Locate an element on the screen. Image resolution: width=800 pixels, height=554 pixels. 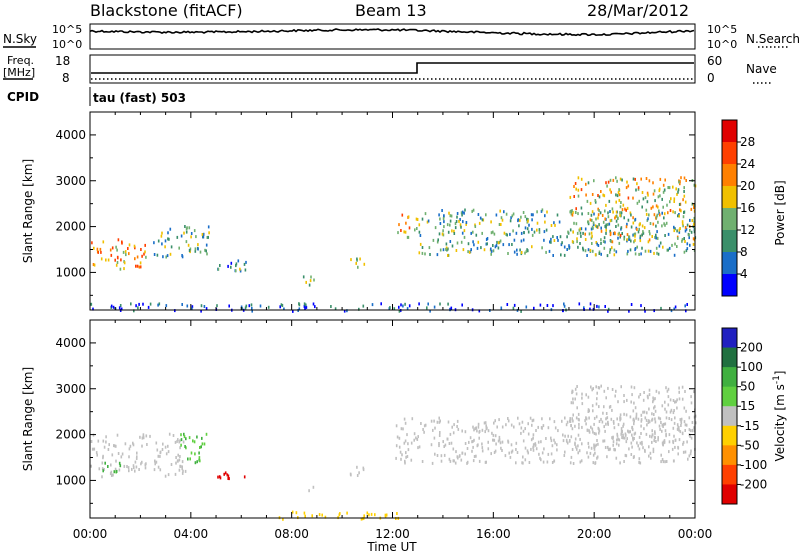
freq-unit: [MHz] is located at coordinates (19, 72).